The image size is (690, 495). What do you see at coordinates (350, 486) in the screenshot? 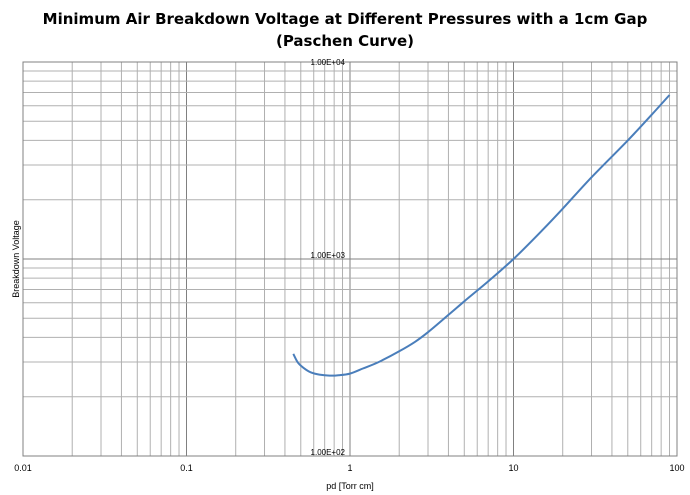
I see `x-axis-label: pd [Torr cm]` at bounding box center [350, 486].